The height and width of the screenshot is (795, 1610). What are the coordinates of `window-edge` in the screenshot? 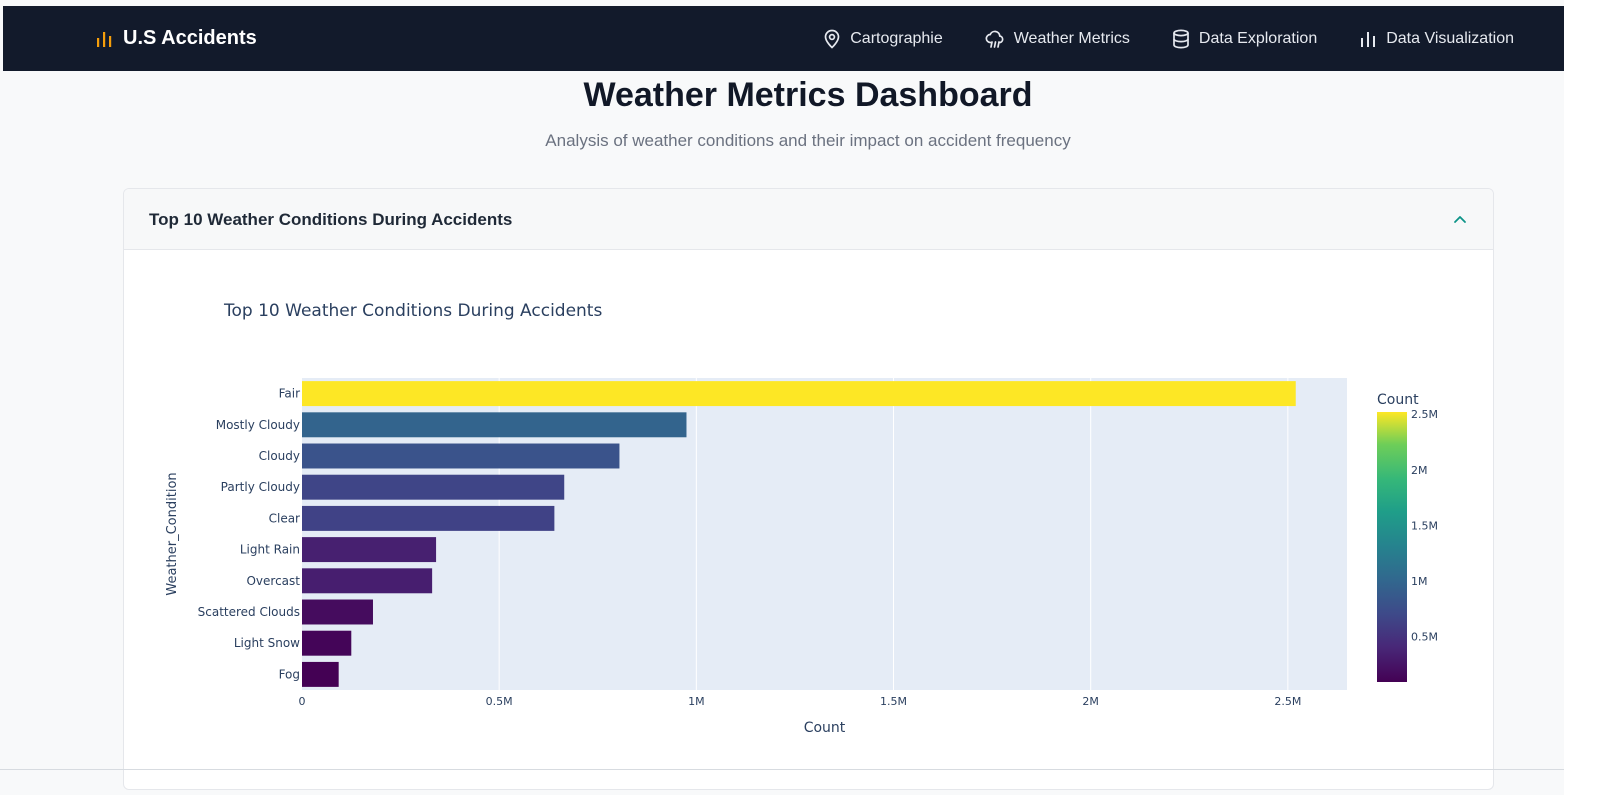 It's located at (1587, 397).